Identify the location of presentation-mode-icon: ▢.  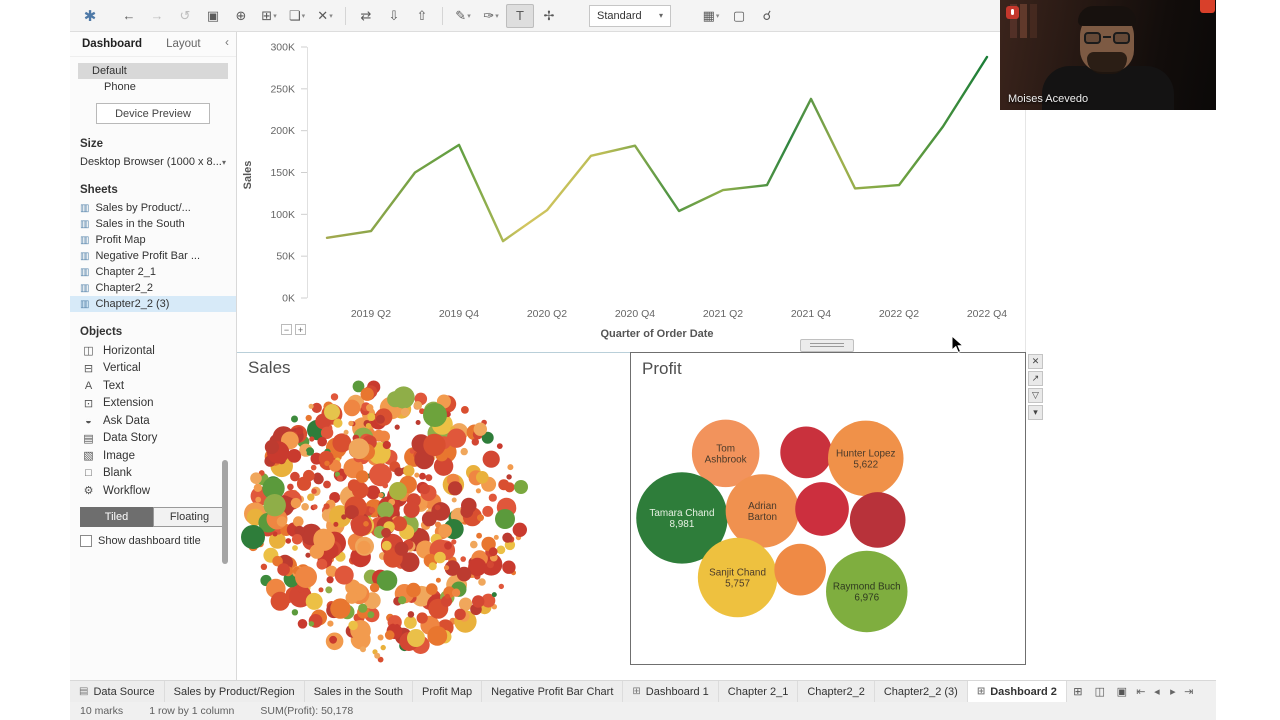
(739, 15).